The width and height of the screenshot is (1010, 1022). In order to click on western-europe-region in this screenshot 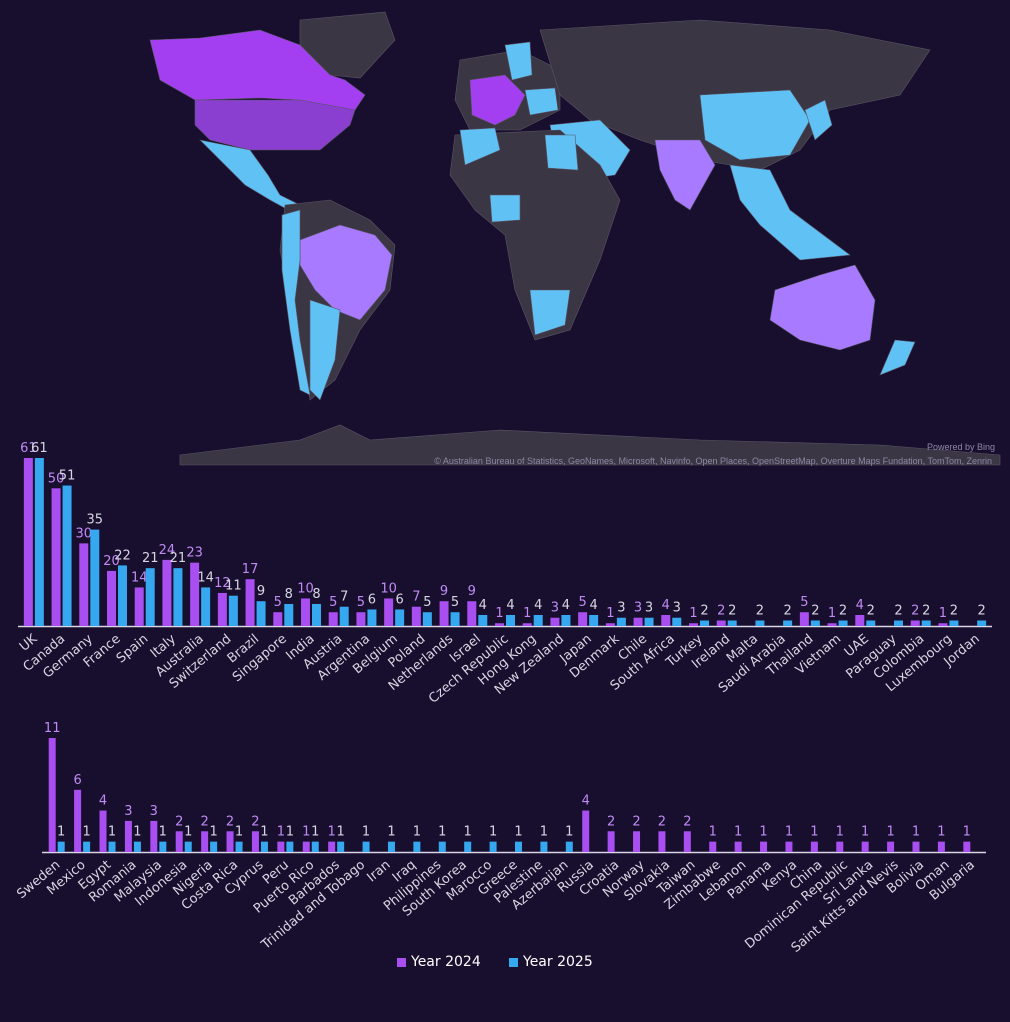, I will do `click(497, 100)`.